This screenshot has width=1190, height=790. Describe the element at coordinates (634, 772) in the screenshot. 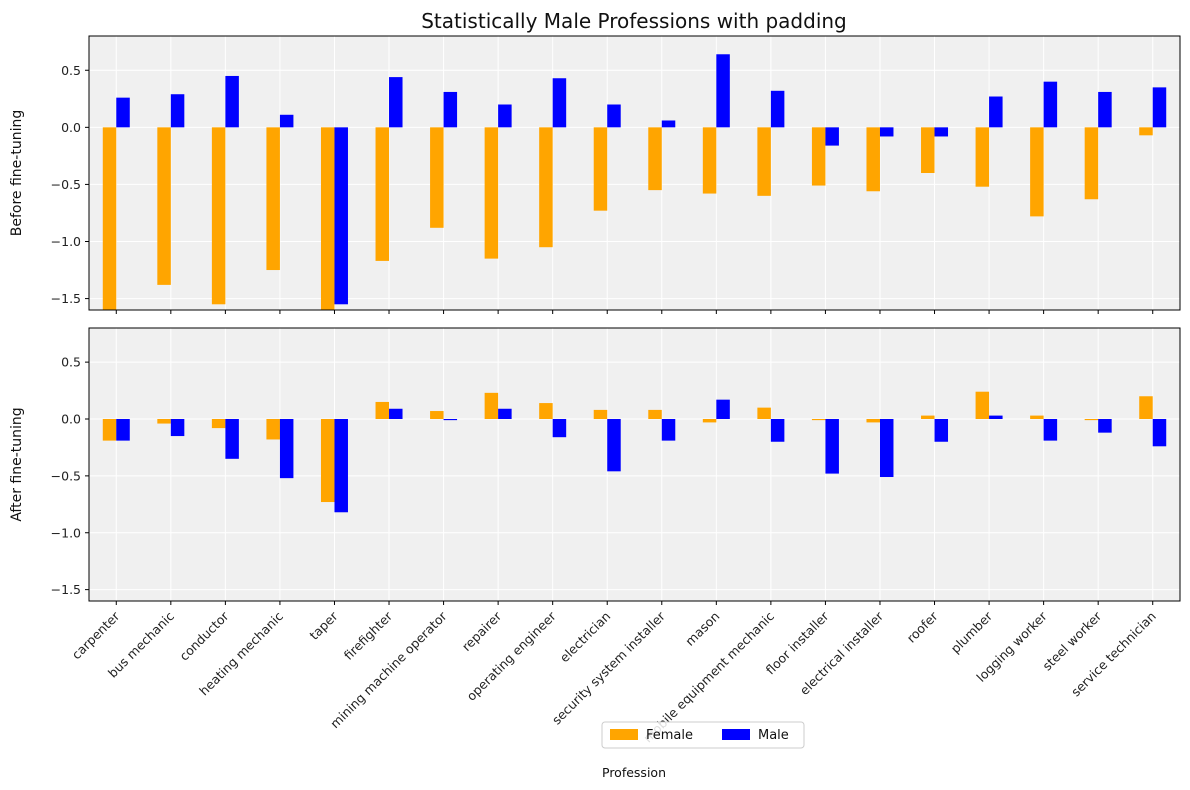

I see `x-axis-title: Profession` at that location.